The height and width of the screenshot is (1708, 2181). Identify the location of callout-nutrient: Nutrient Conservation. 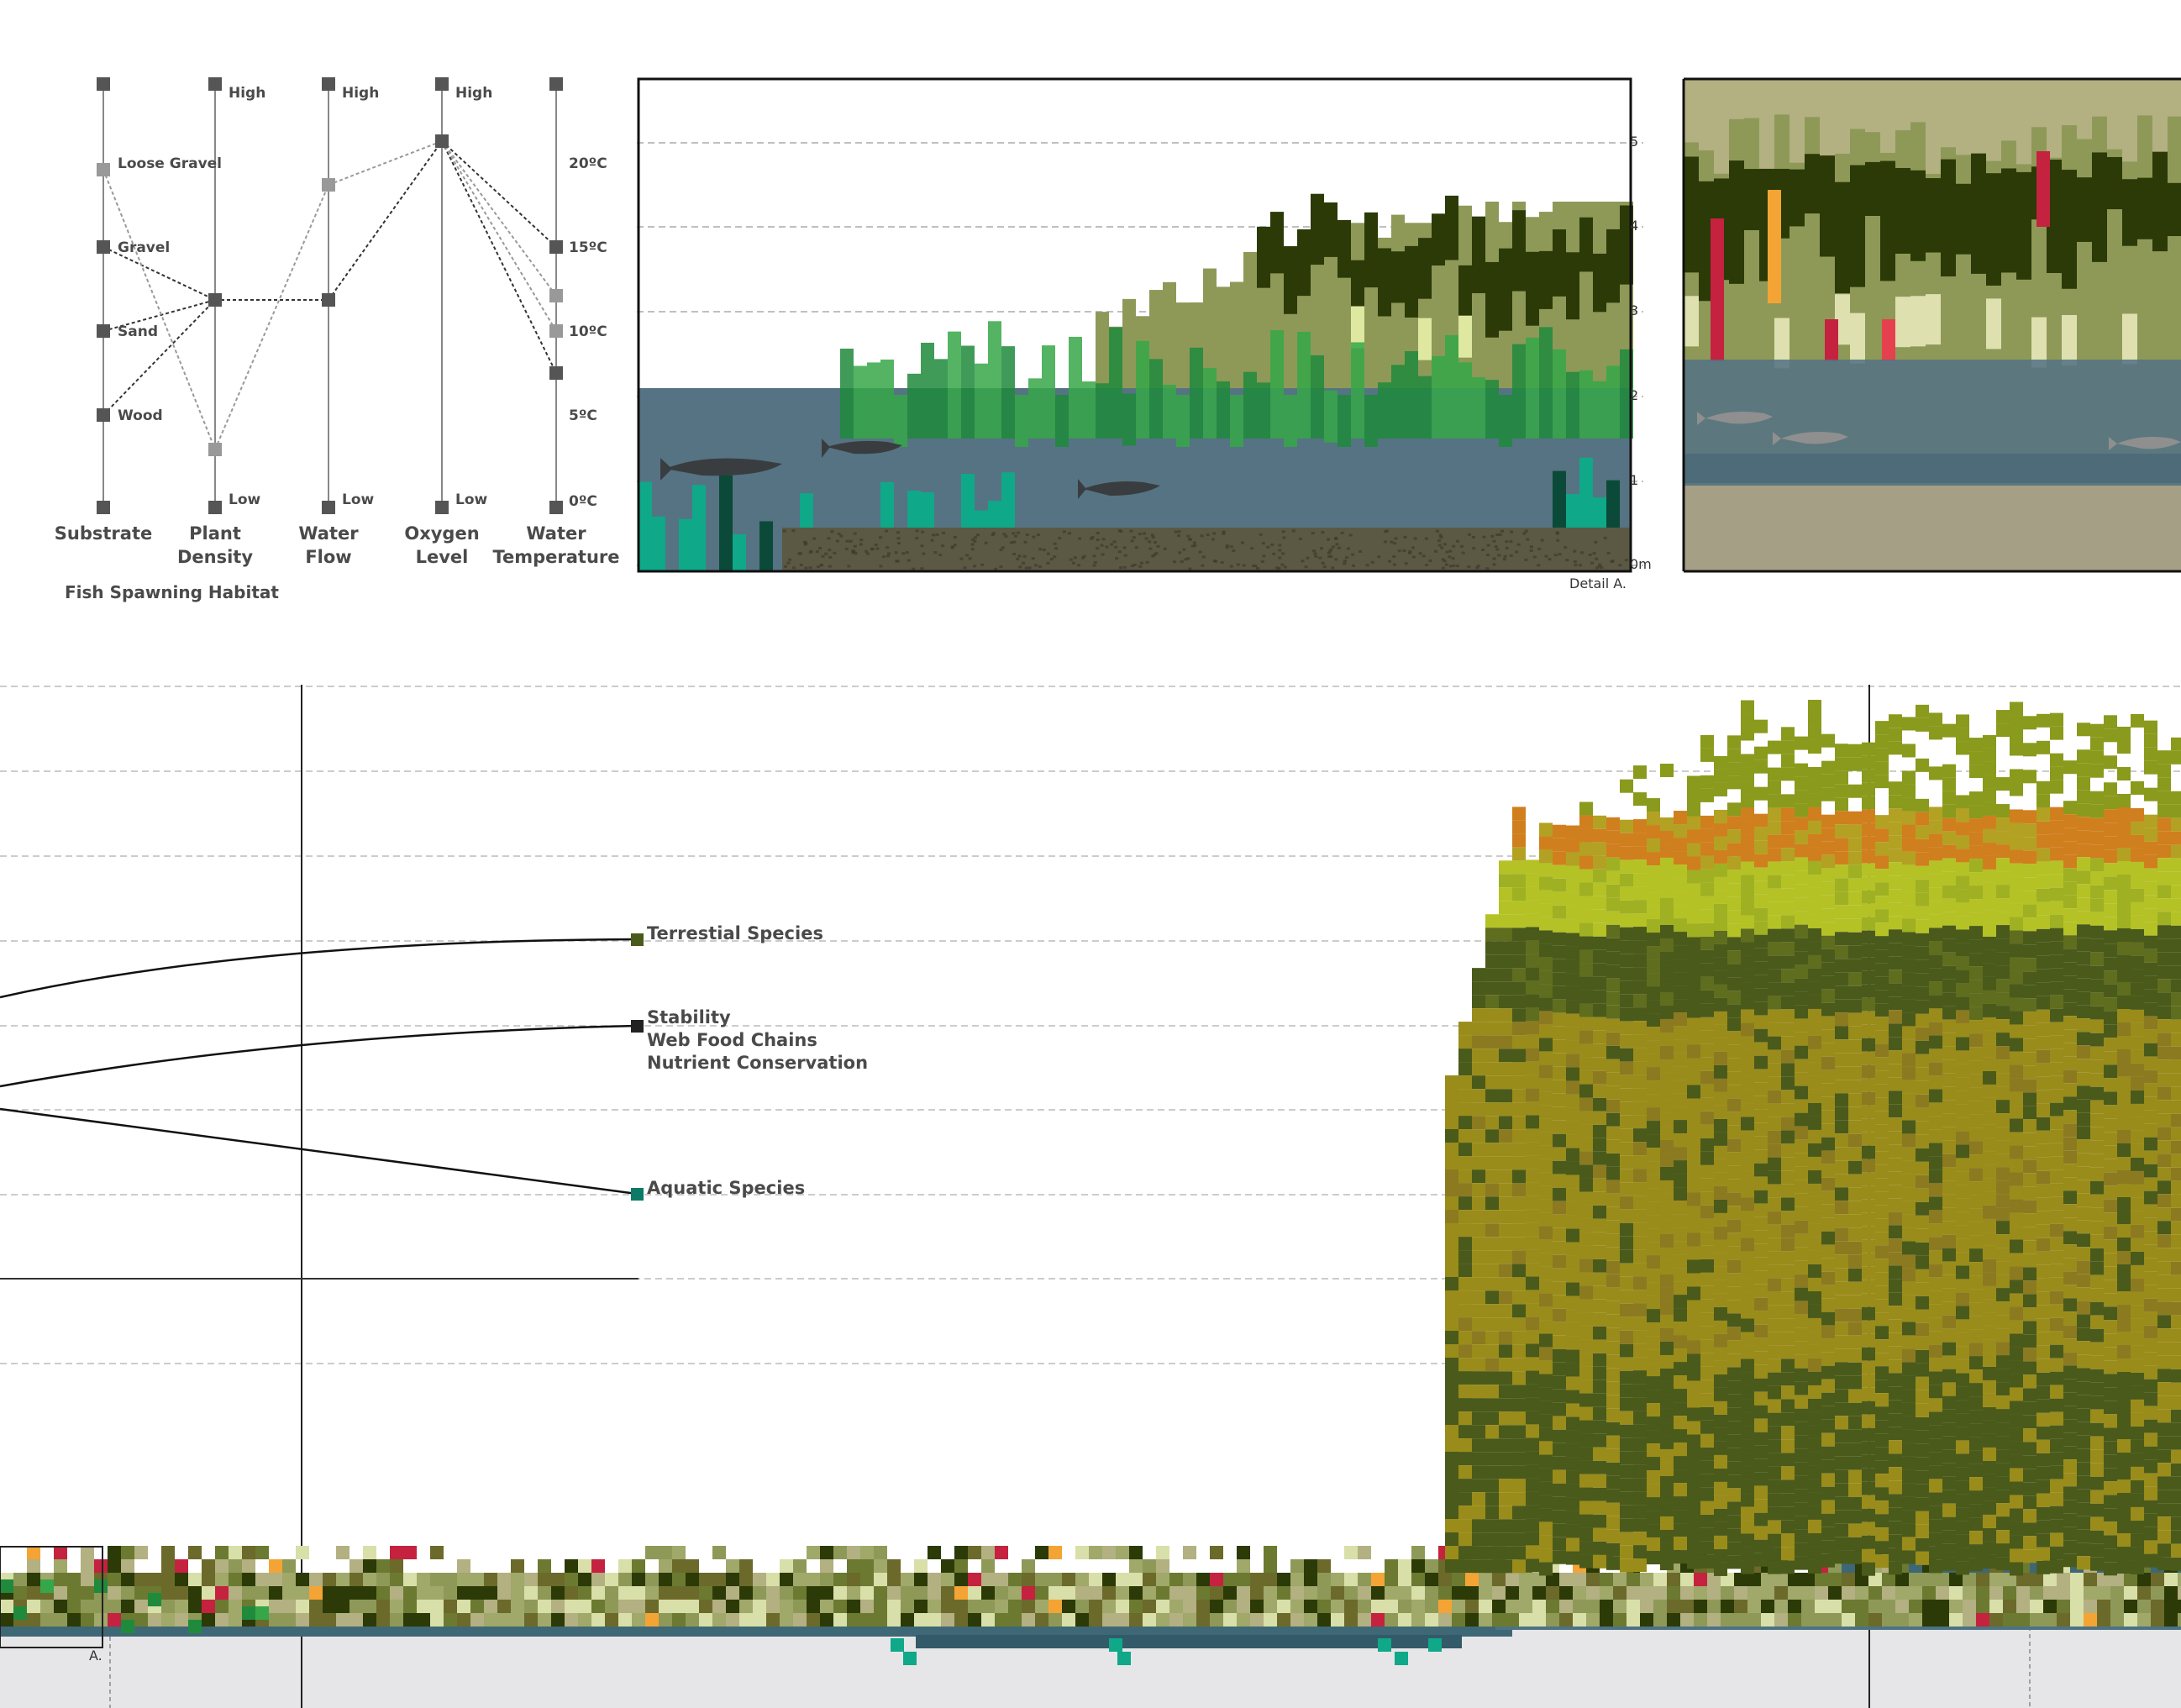
(757, 1063).